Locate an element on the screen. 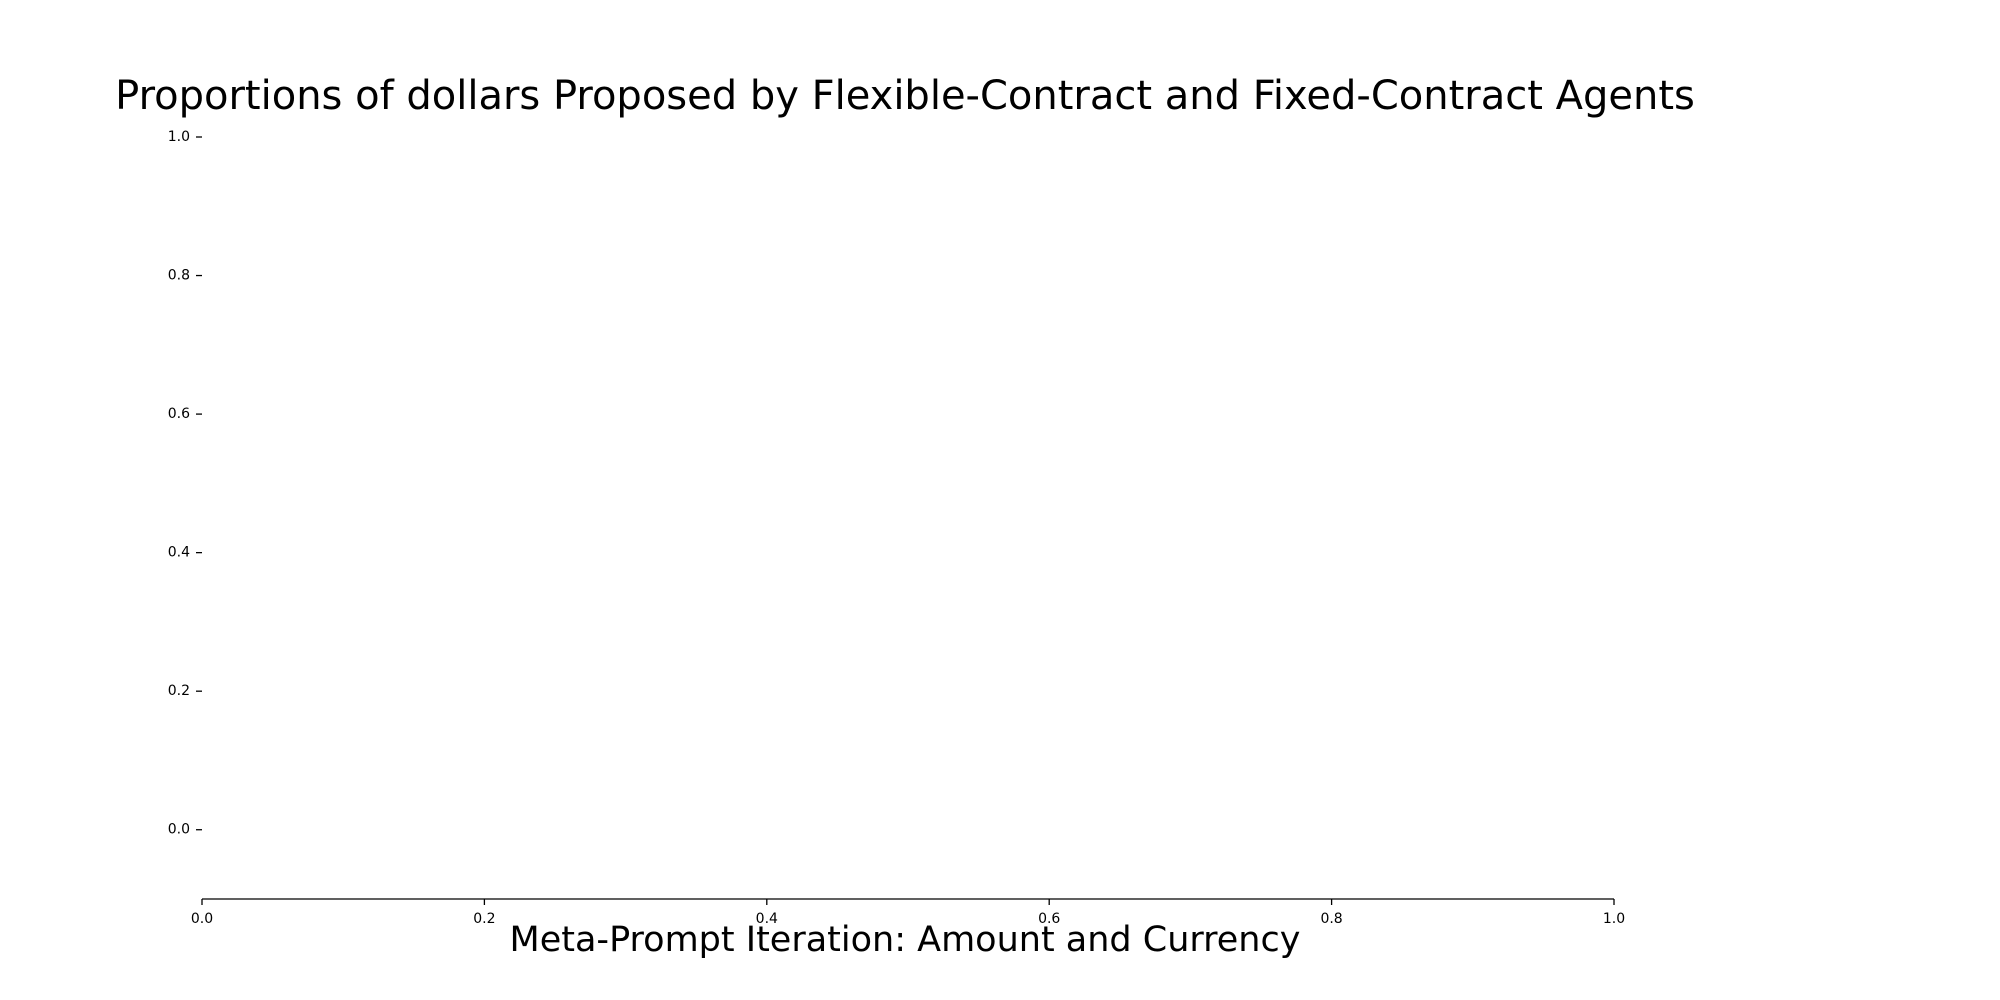 The image size is (2000, 1000). x-tick-label: 0.2 is located at coordinates (484, 919).